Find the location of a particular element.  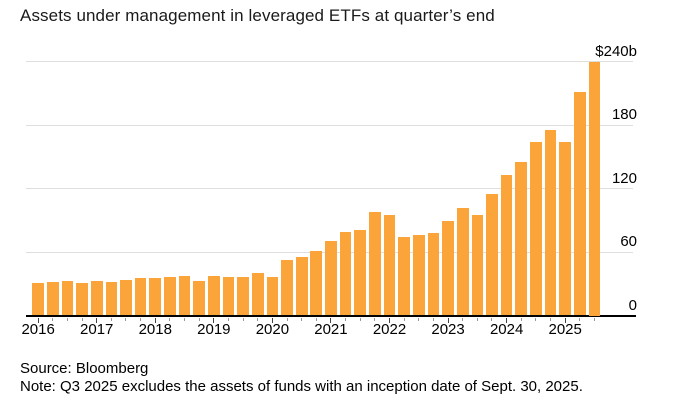

x-axis-year-label: 2018 is located at coordinates (155, 329).